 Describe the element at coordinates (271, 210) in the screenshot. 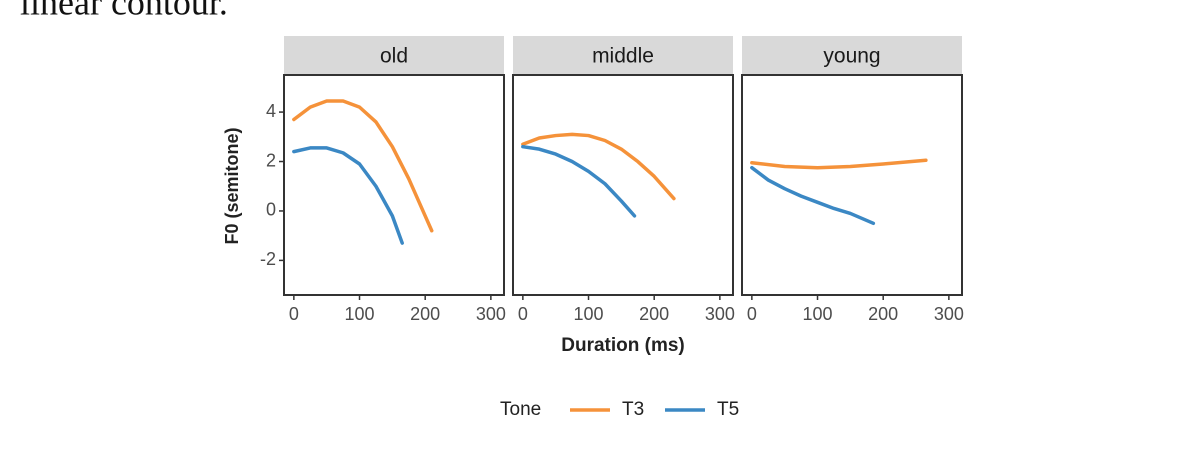

I see `y-tick-label: 0` at that location.